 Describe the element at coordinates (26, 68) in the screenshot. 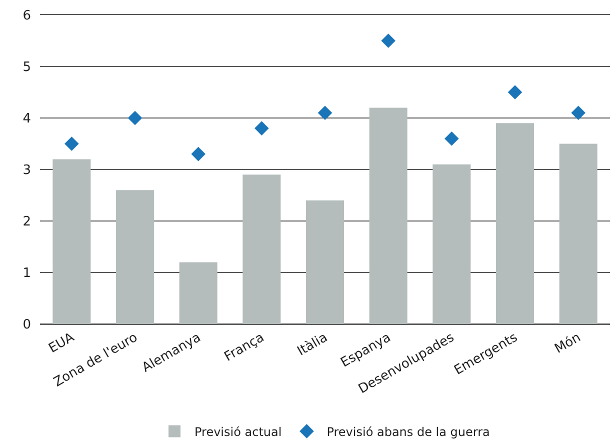

I see `y-tick-label: 5` at that location.